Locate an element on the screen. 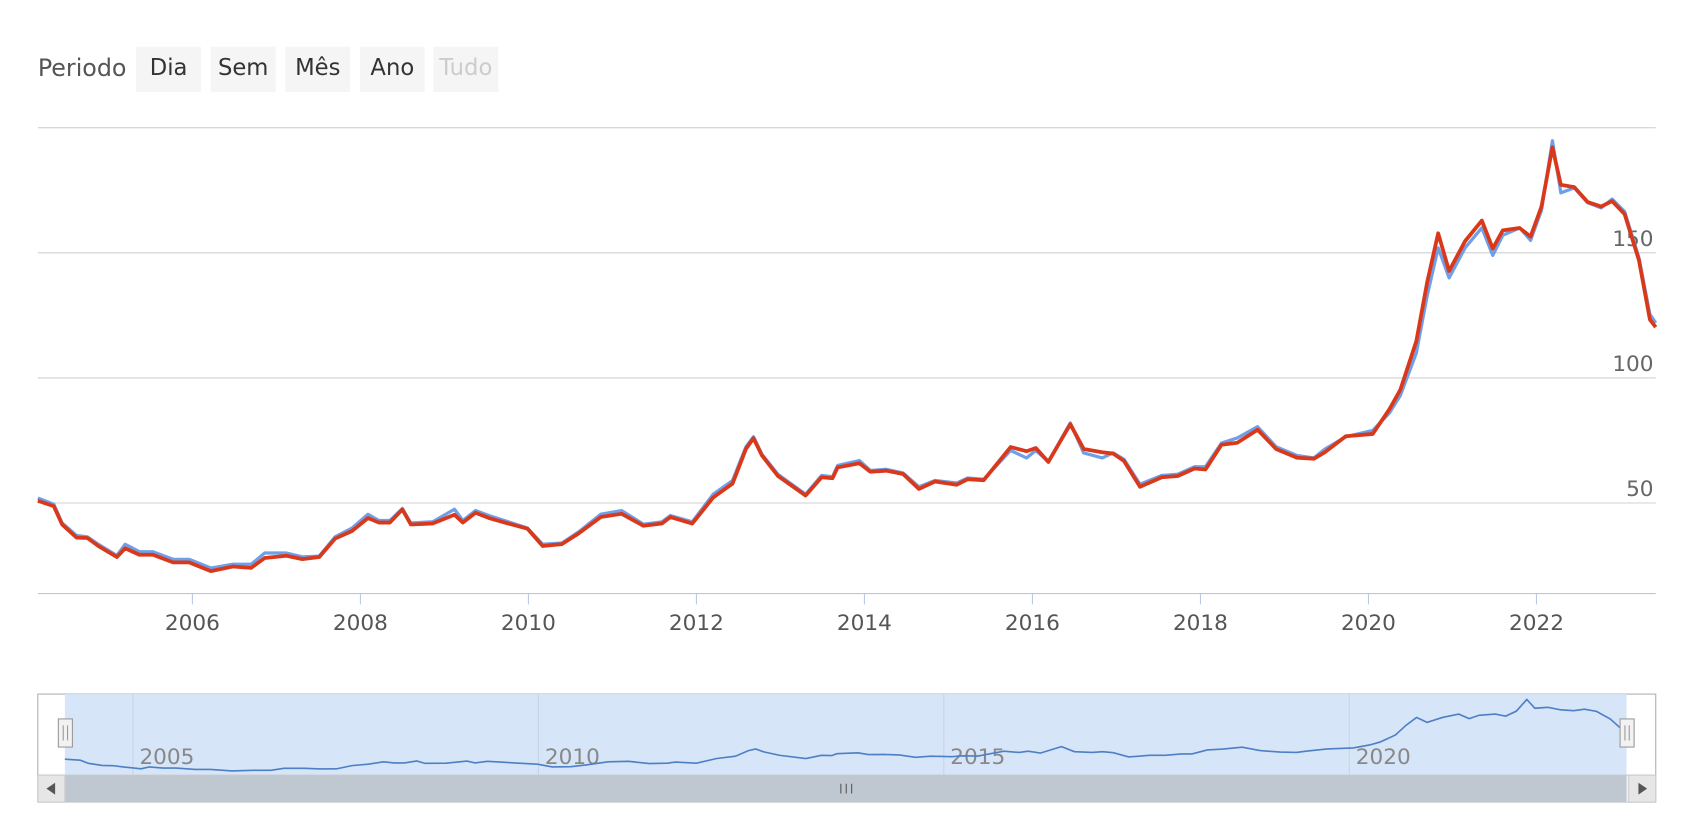 The width and height of the screenshot is (1686, 824). nav-handle-left is located at coordinates (65, 733).